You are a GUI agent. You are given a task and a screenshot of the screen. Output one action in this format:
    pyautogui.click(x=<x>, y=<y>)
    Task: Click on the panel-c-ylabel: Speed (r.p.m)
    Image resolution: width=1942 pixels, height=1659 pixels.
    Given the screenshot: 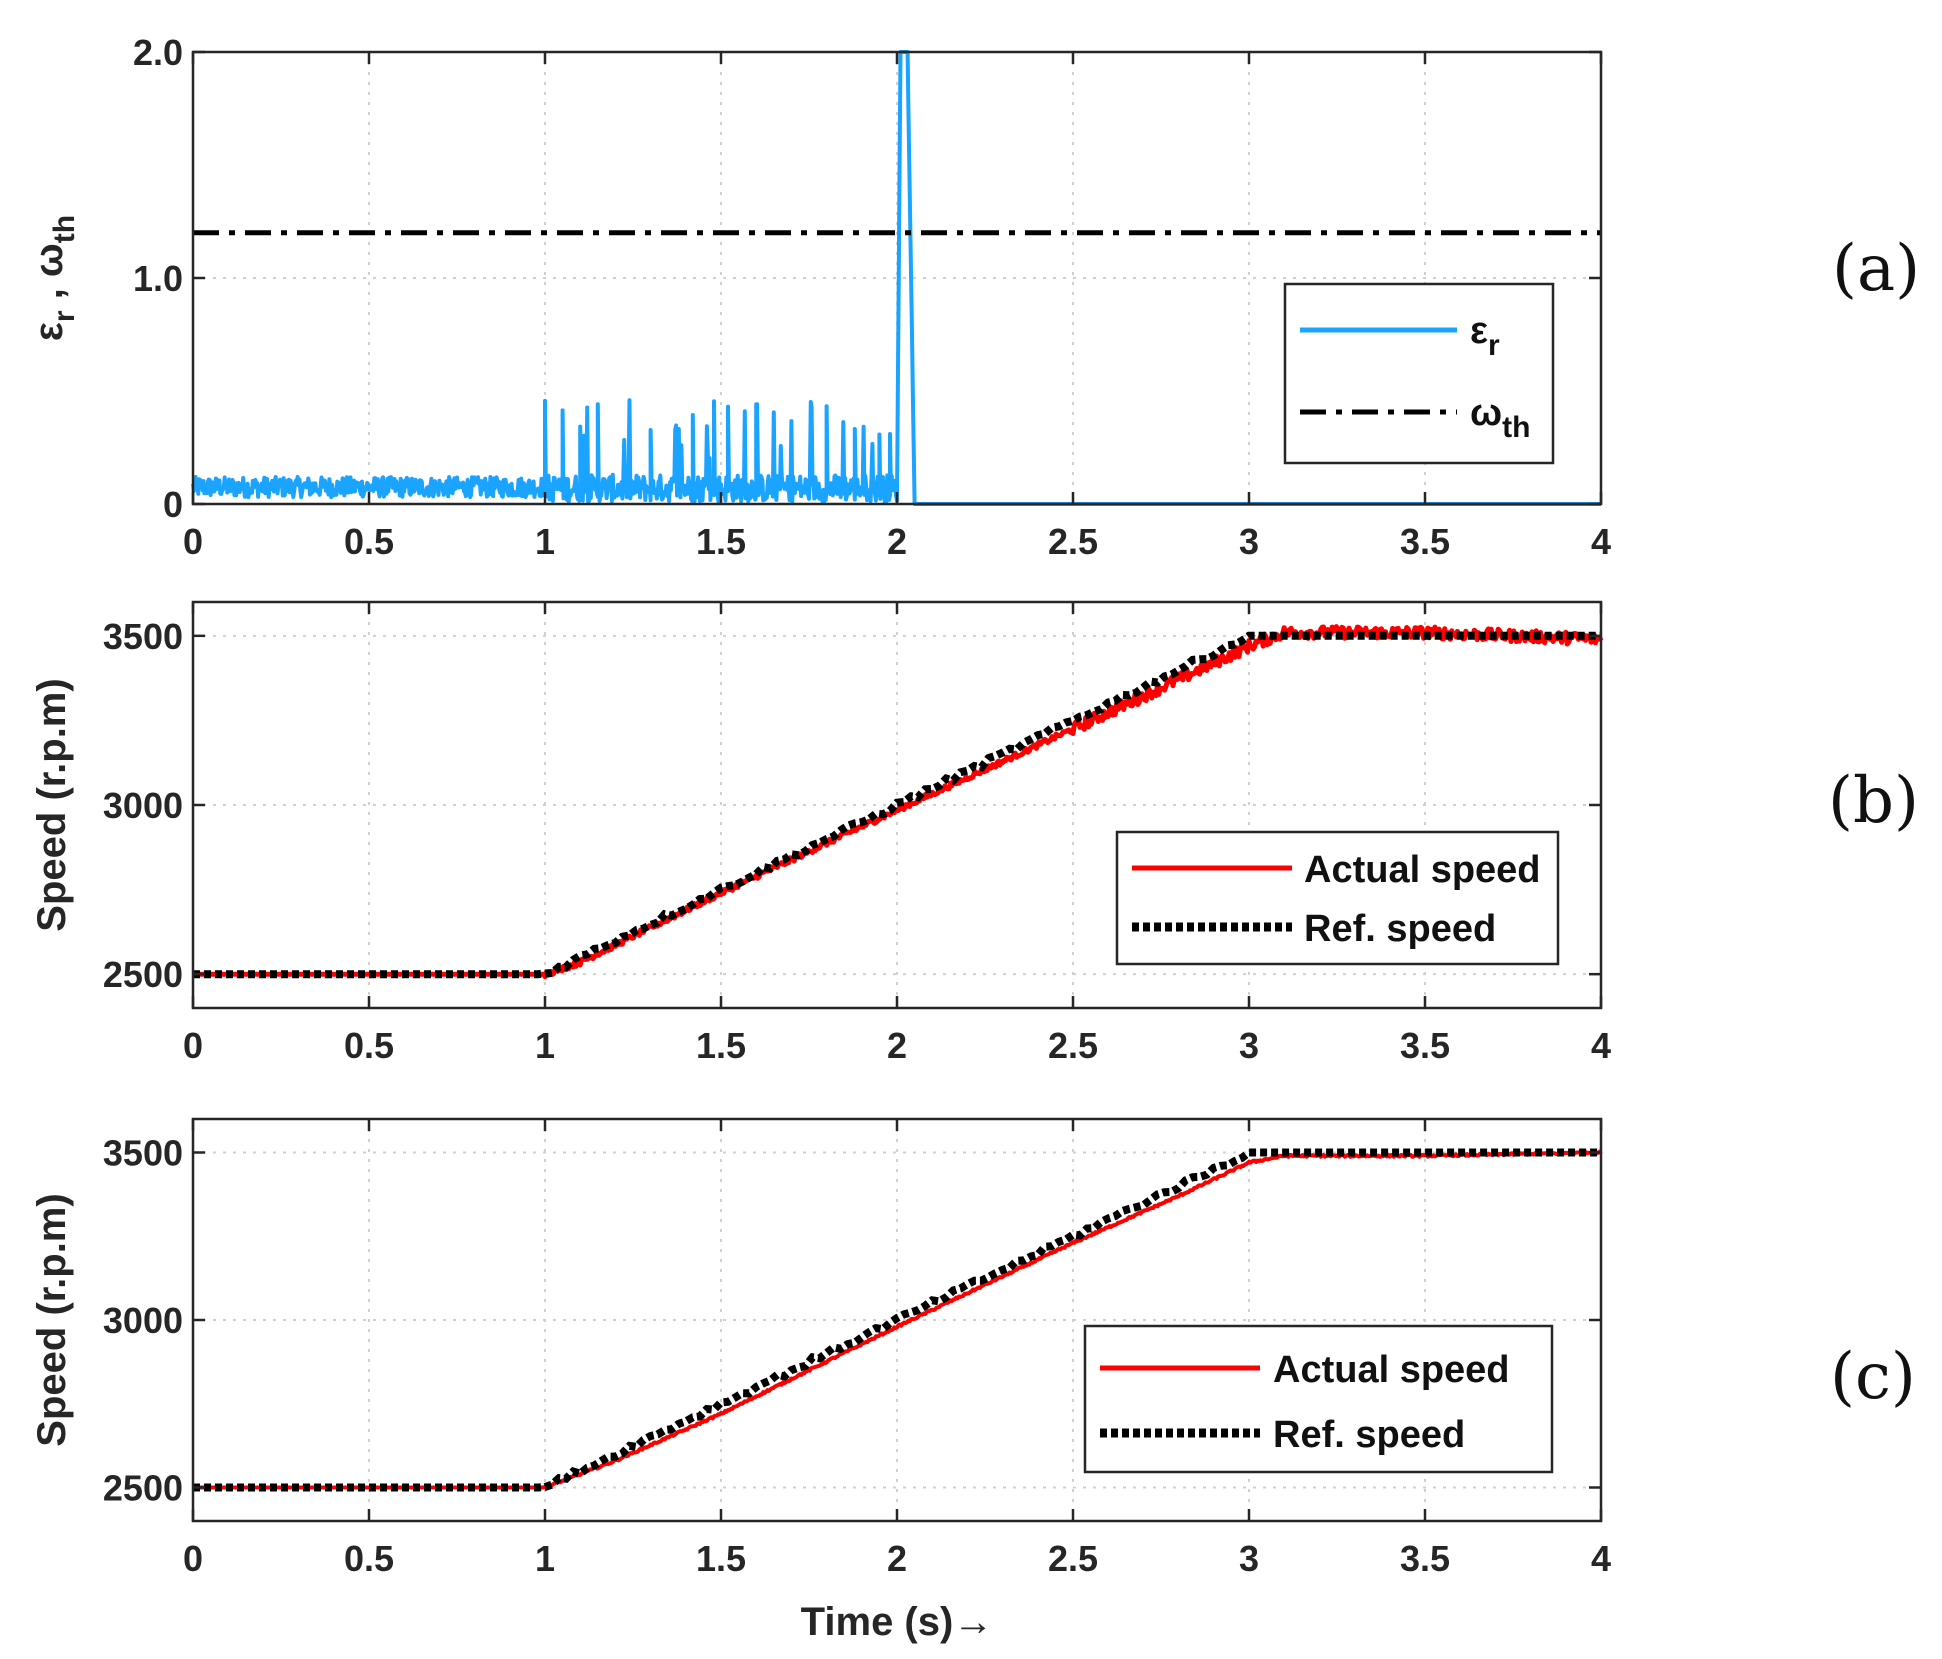 What is the action you would take?
    pyautogui.click(x=52, y=1319)
    